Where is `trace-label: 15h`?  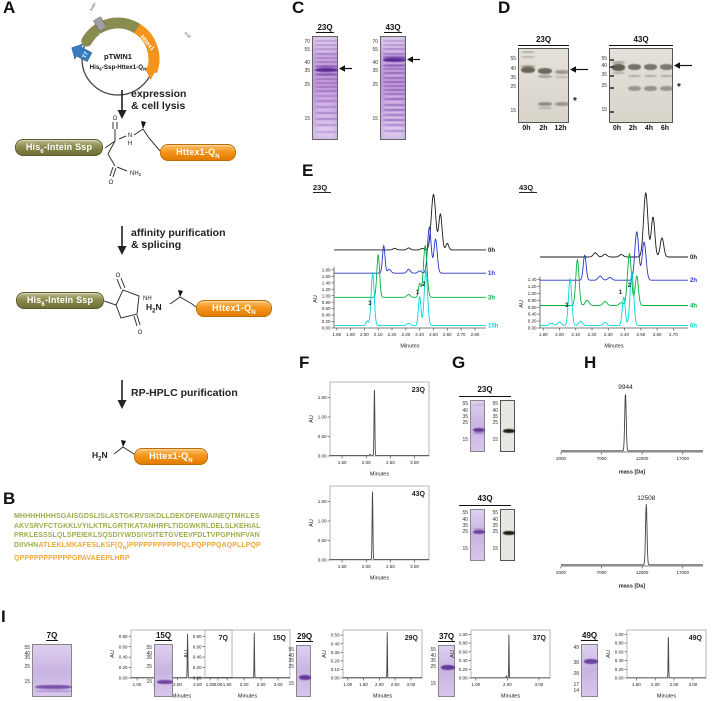
trace-label: 15h is located at coordinates (493, 326).